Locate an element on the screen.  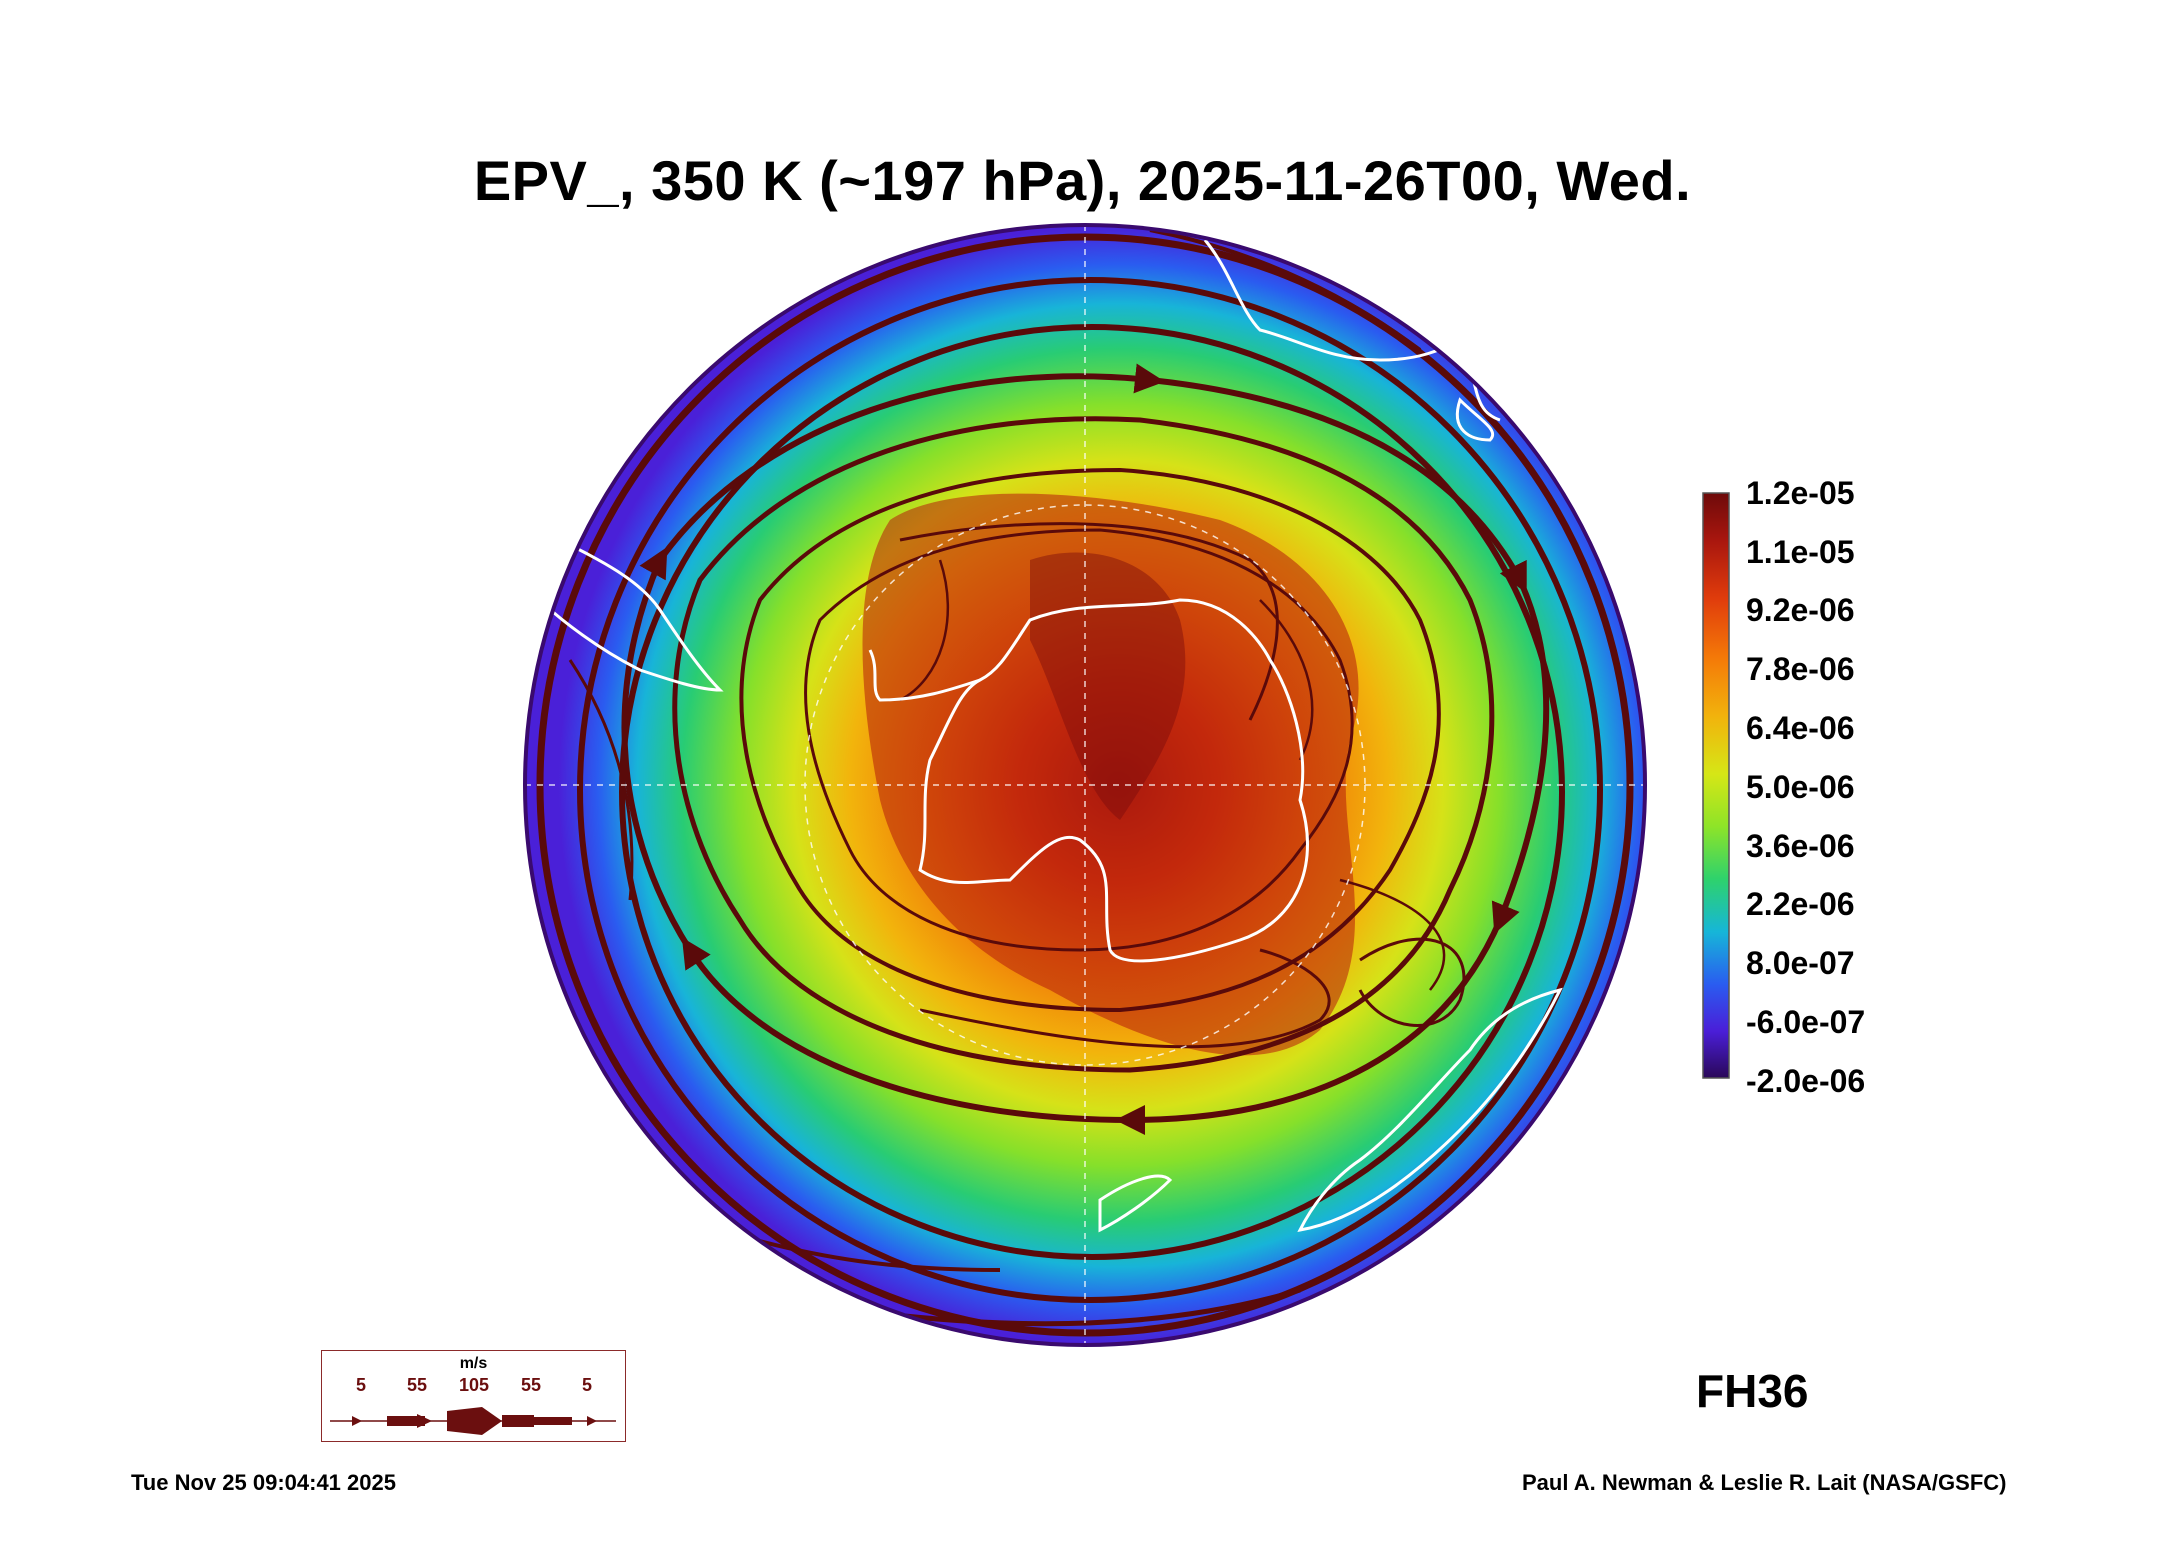
madagascar is located at coordinates (1475, 419).